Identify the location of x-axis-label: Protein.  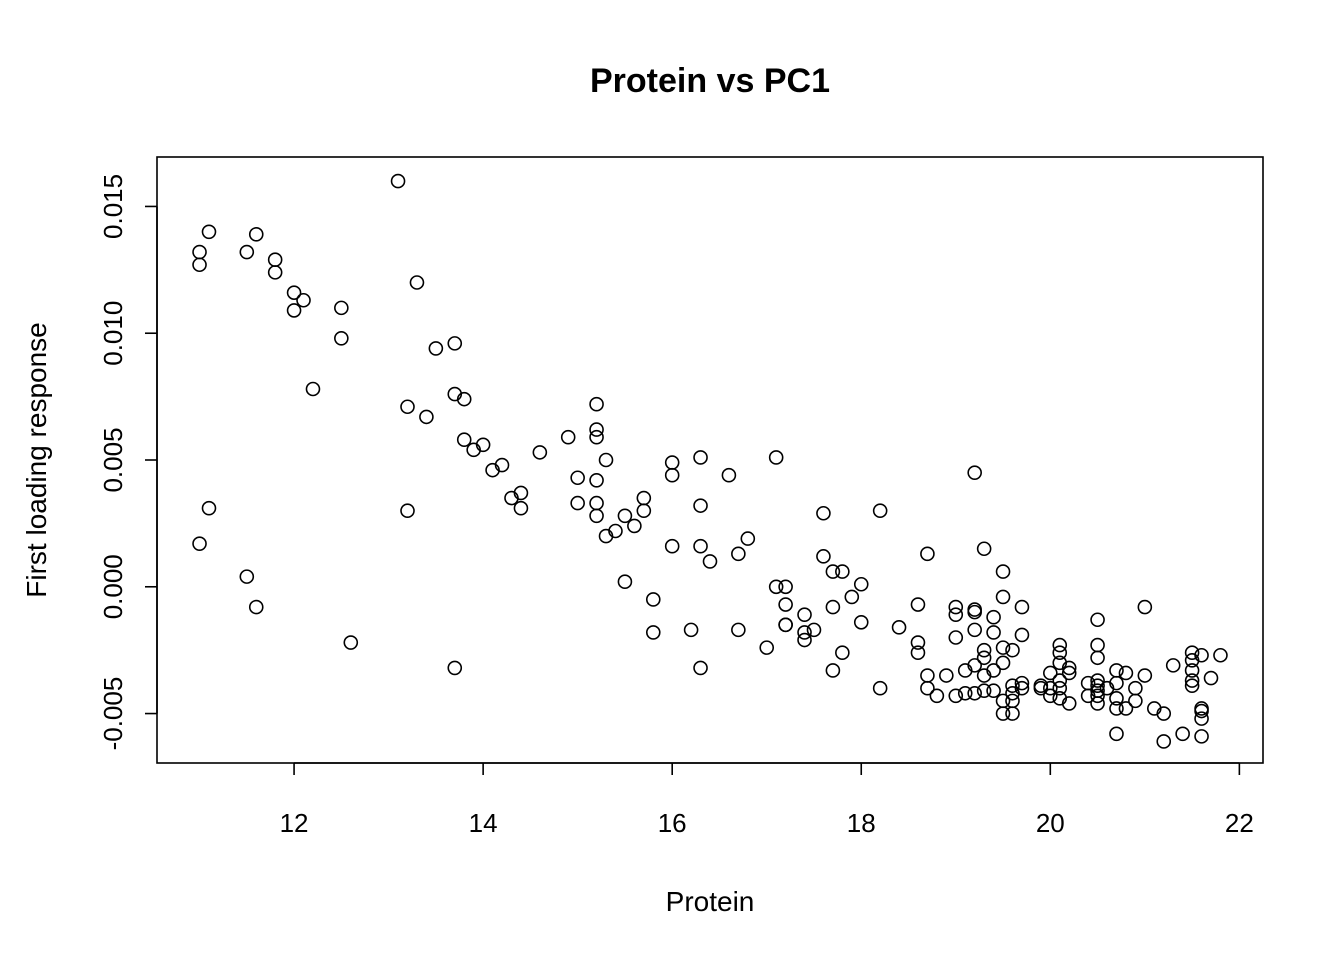
(710, 901).